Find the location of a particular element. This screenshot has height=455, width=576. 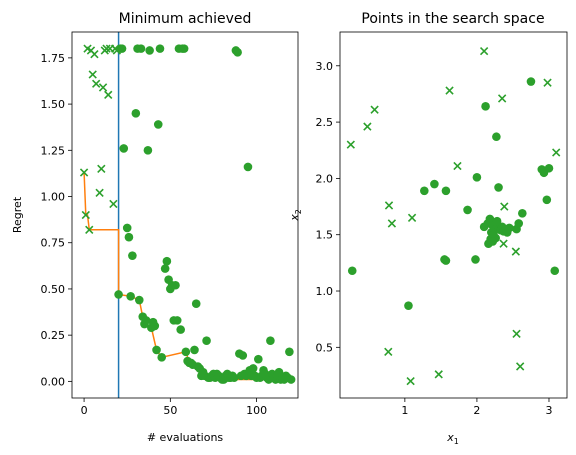

y-tick-label: 0.50 is located at coordinates (53, 289).